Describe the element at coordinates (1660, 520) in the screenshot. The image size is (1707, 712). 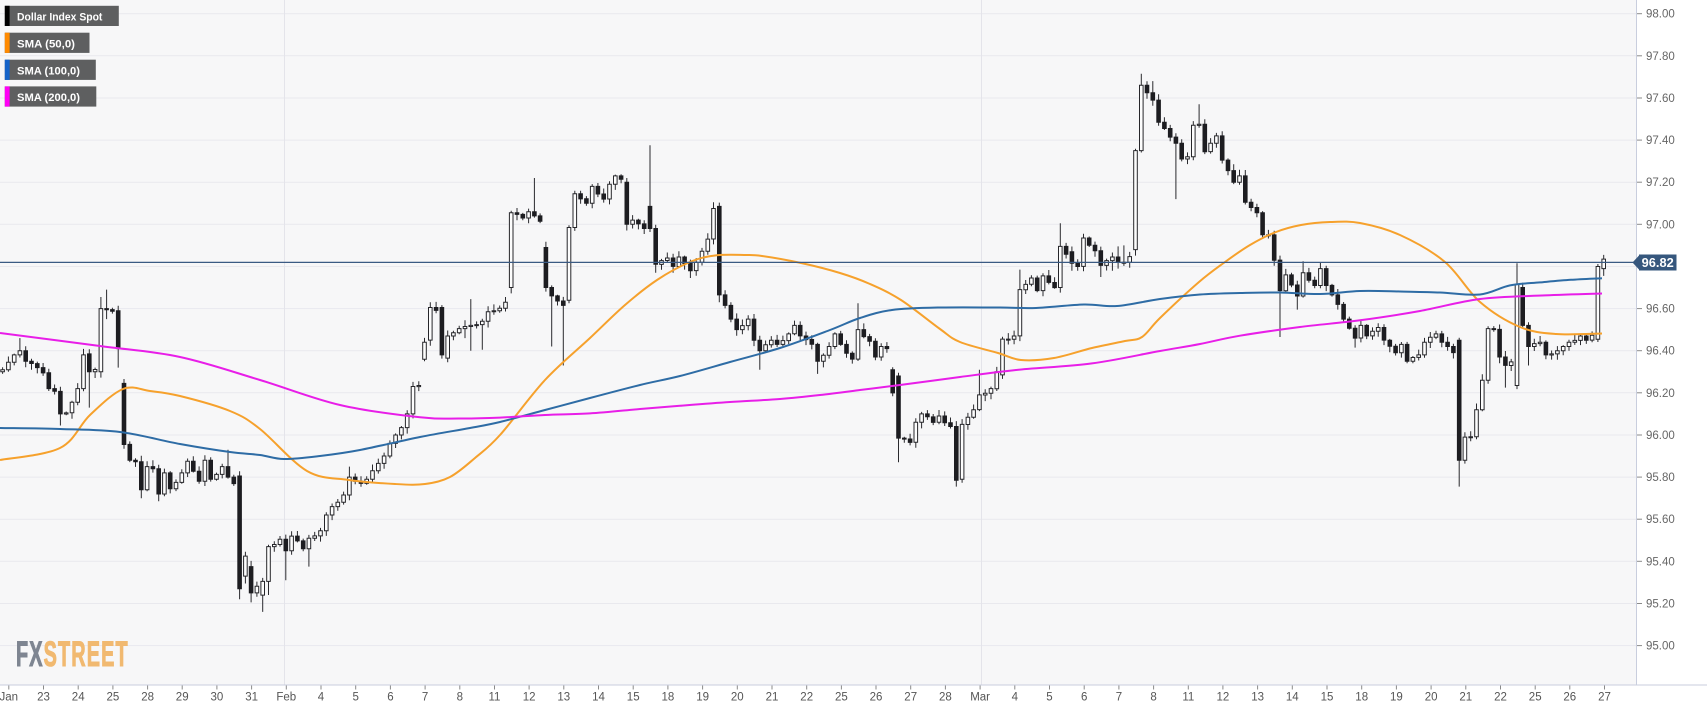
I see `svg-text: 95.60` at that location.